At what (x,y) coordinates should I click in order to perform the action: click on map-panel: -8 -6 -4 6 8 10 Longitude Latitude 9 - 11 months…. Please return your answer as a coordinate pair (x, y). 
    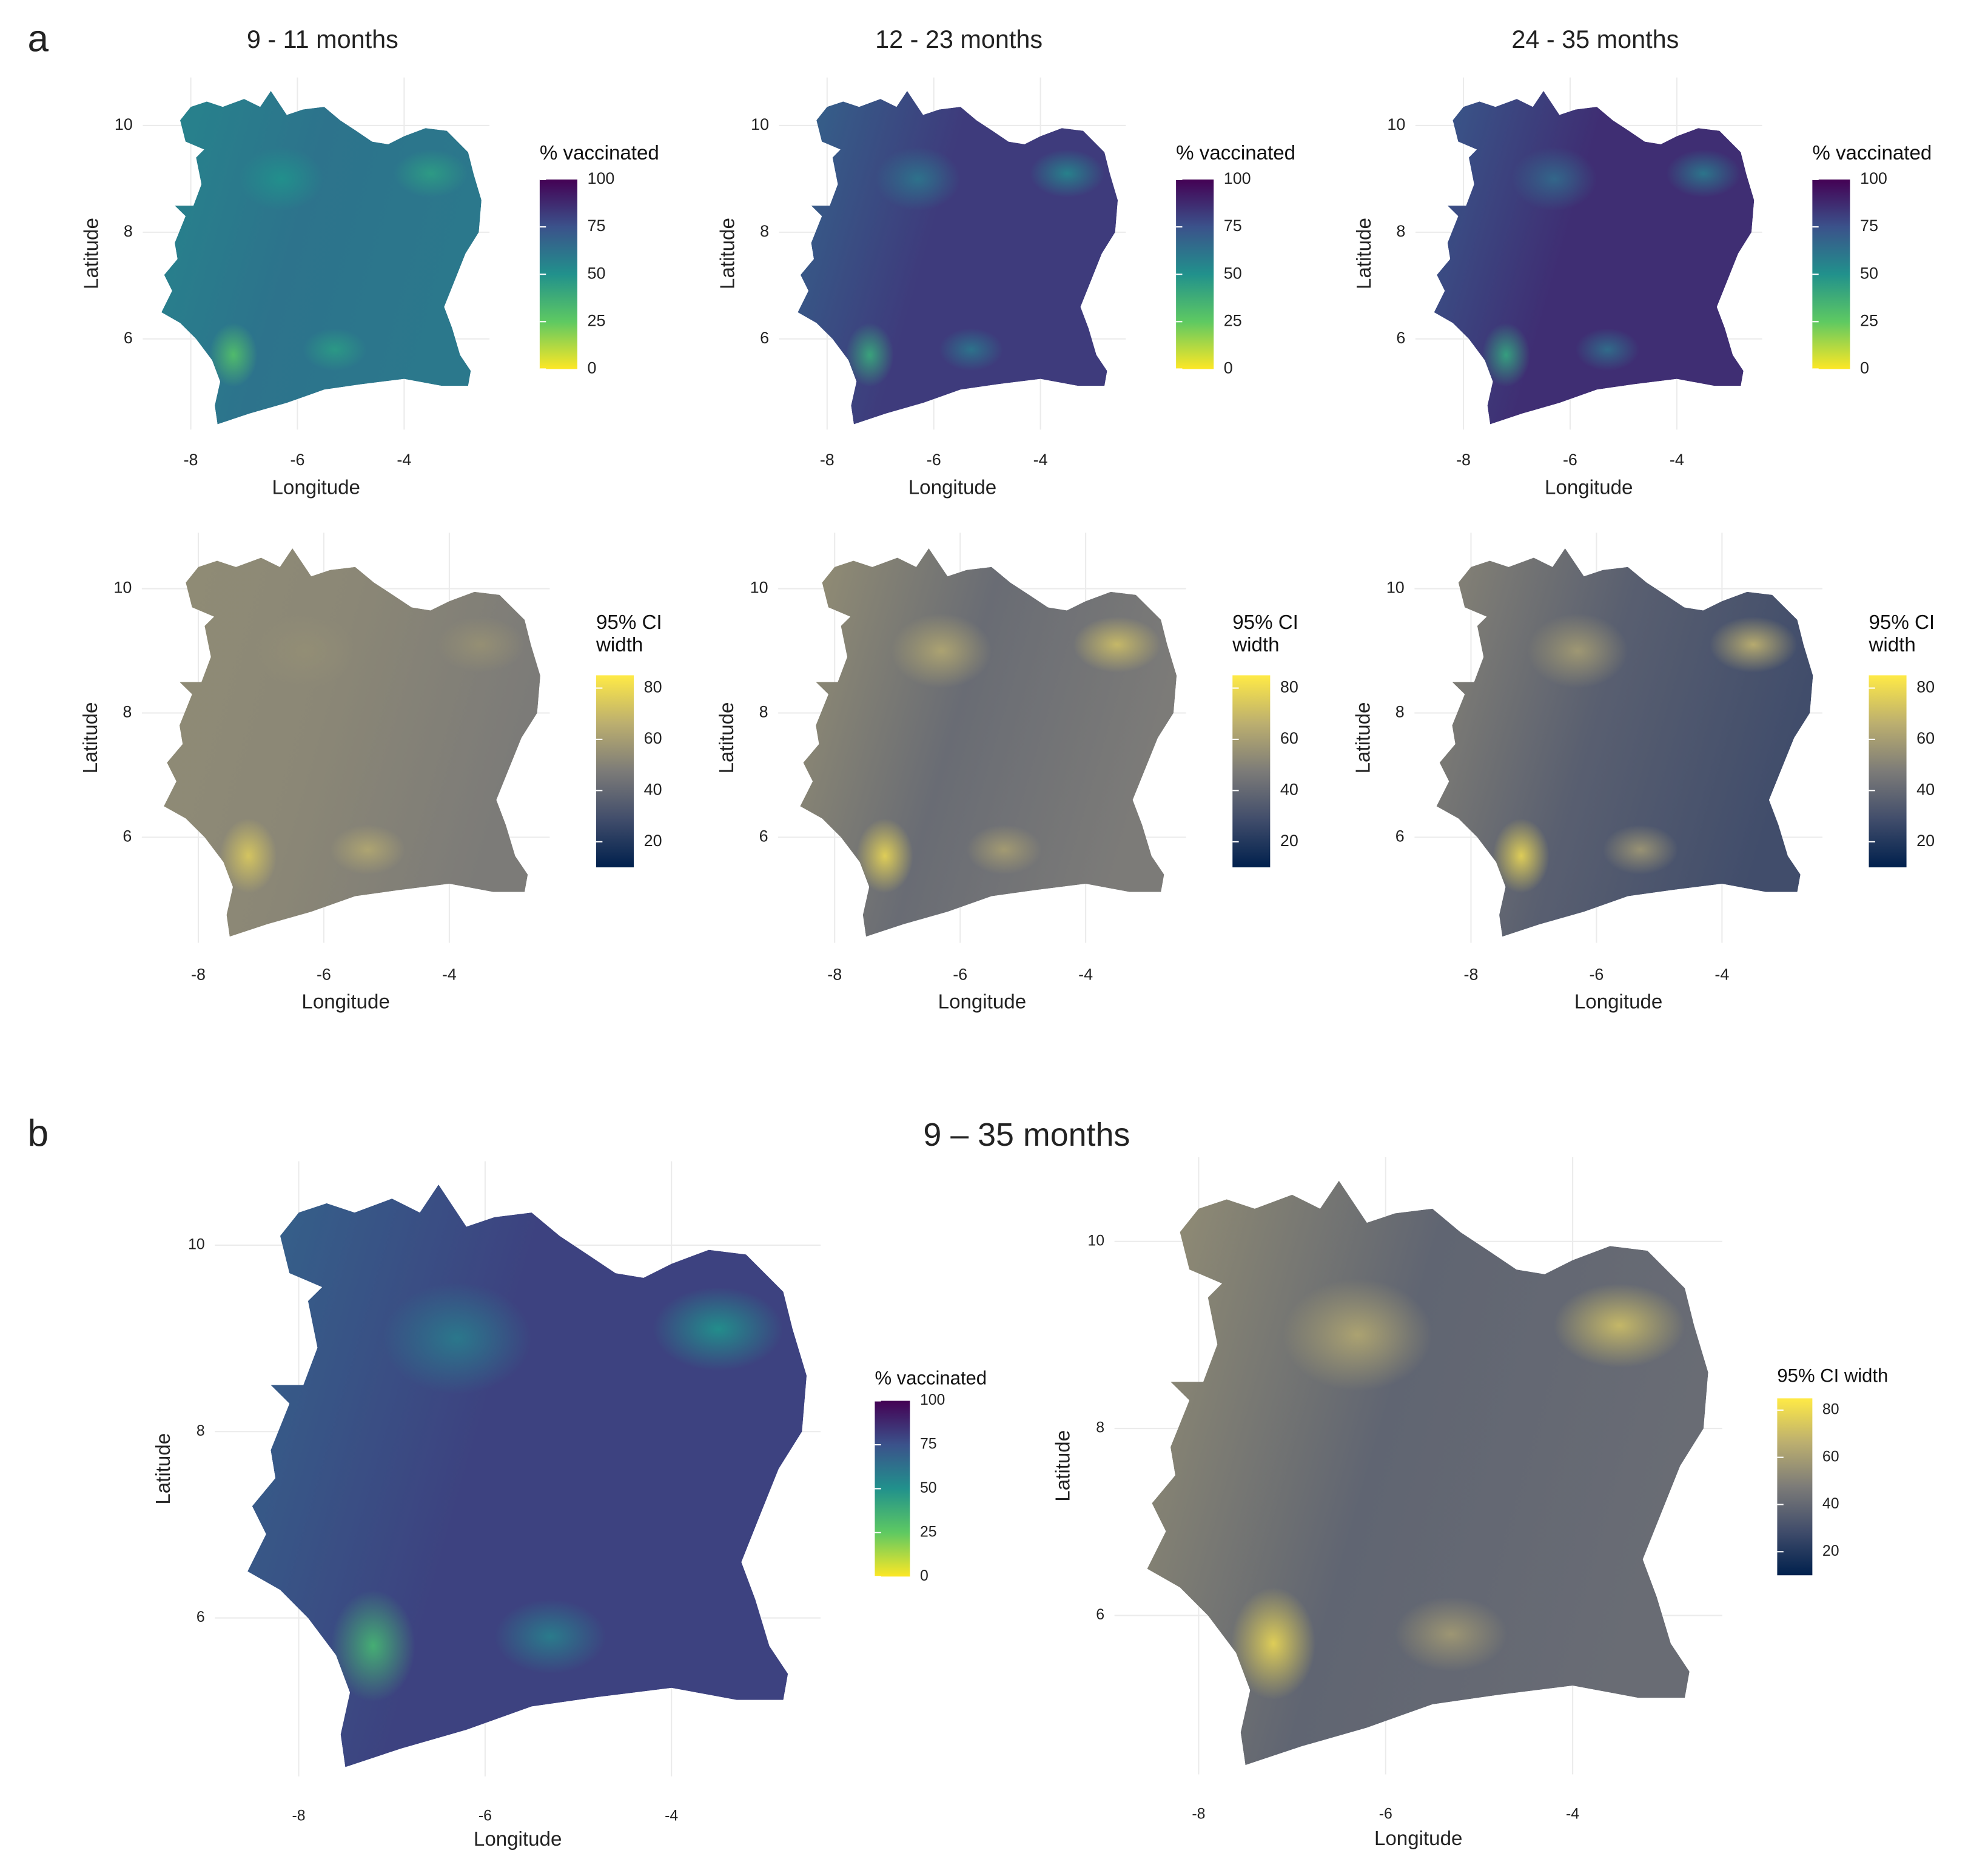
    Looking at the image, I should click on (347, 262).